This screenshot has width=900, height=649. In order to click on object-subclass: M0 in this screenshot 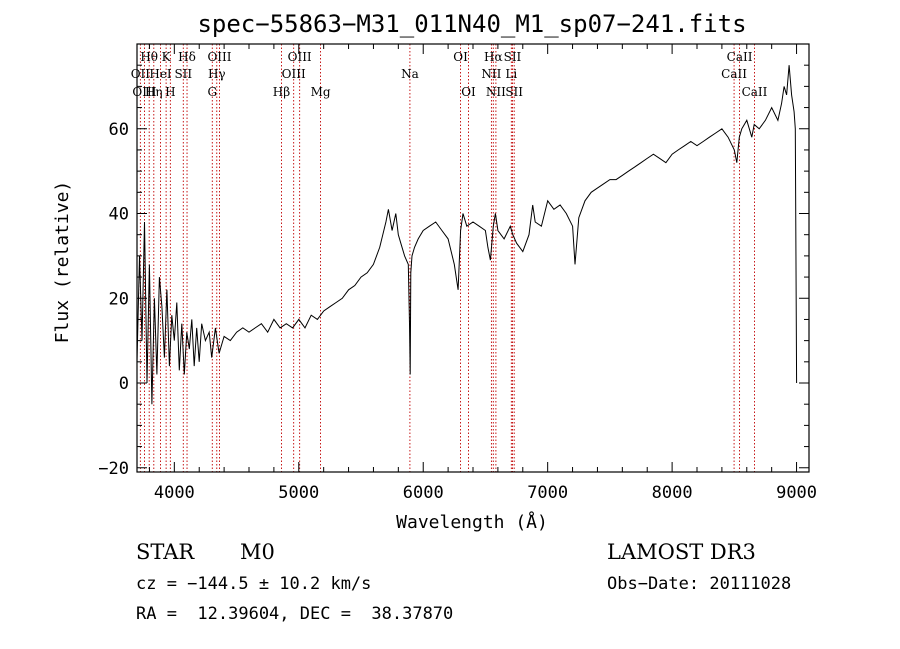, I will do `click(257, 552)`.